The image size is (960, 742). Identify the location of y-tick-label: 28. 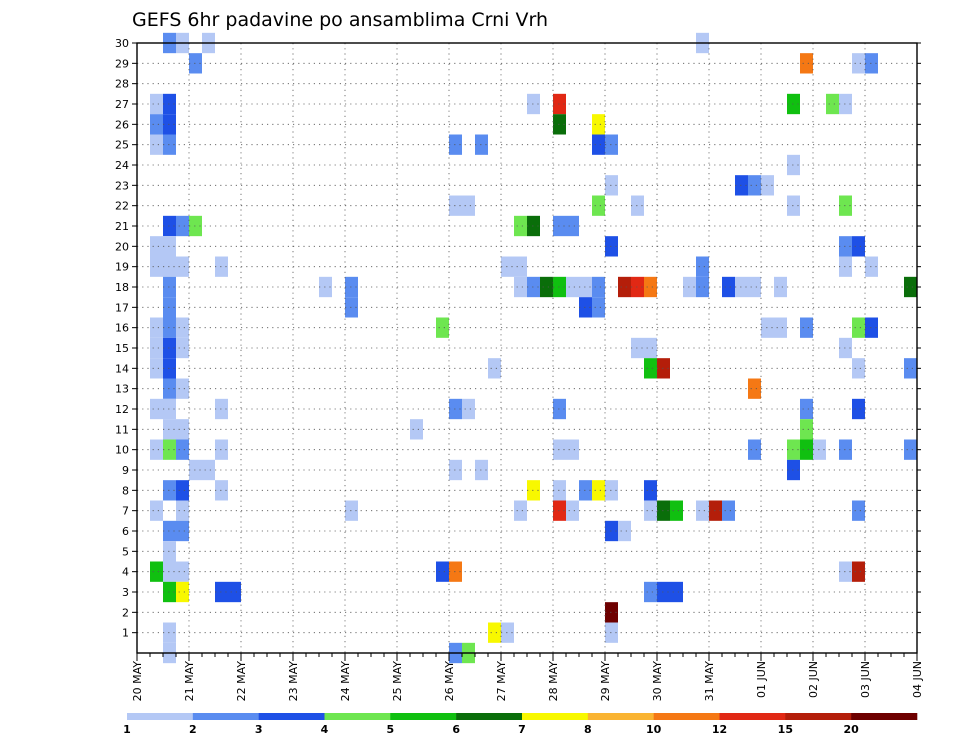
(122, 84).